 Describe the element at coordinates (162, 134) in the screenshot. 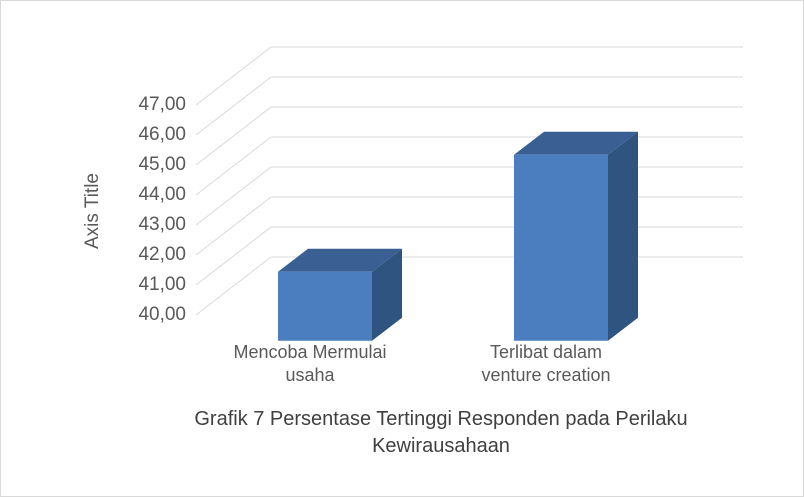

I see `y-tick-label: 46,00` at that location.